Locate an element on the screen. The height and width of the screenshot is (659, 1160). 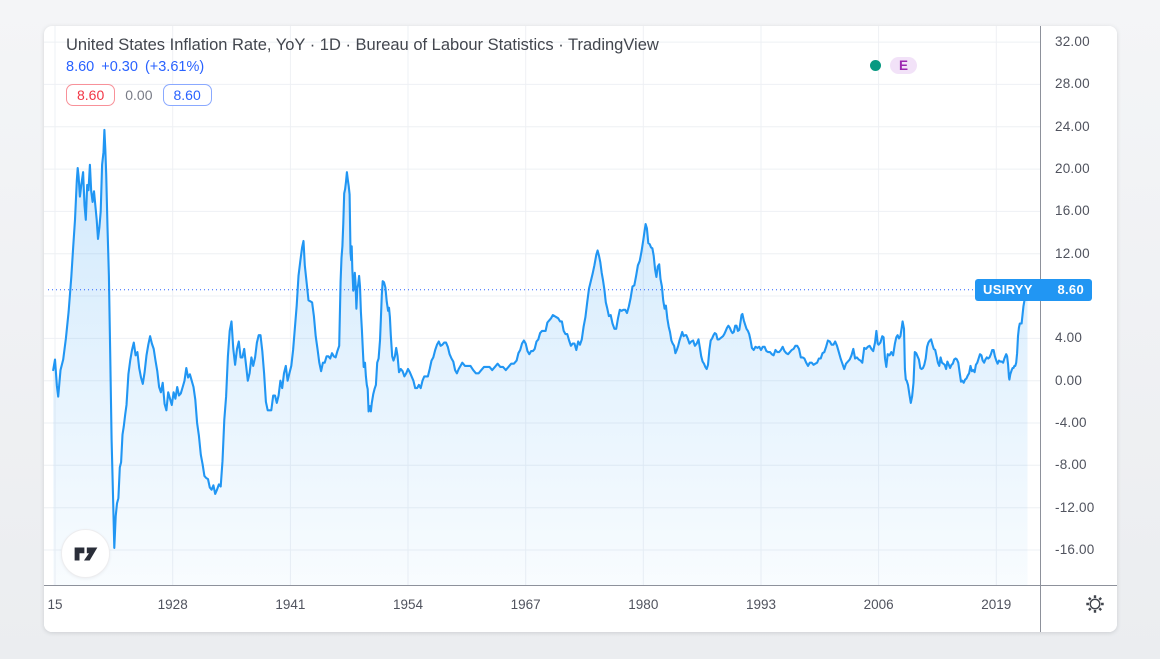
time-tick-label: 1967 is located at coordinates (525, 604).